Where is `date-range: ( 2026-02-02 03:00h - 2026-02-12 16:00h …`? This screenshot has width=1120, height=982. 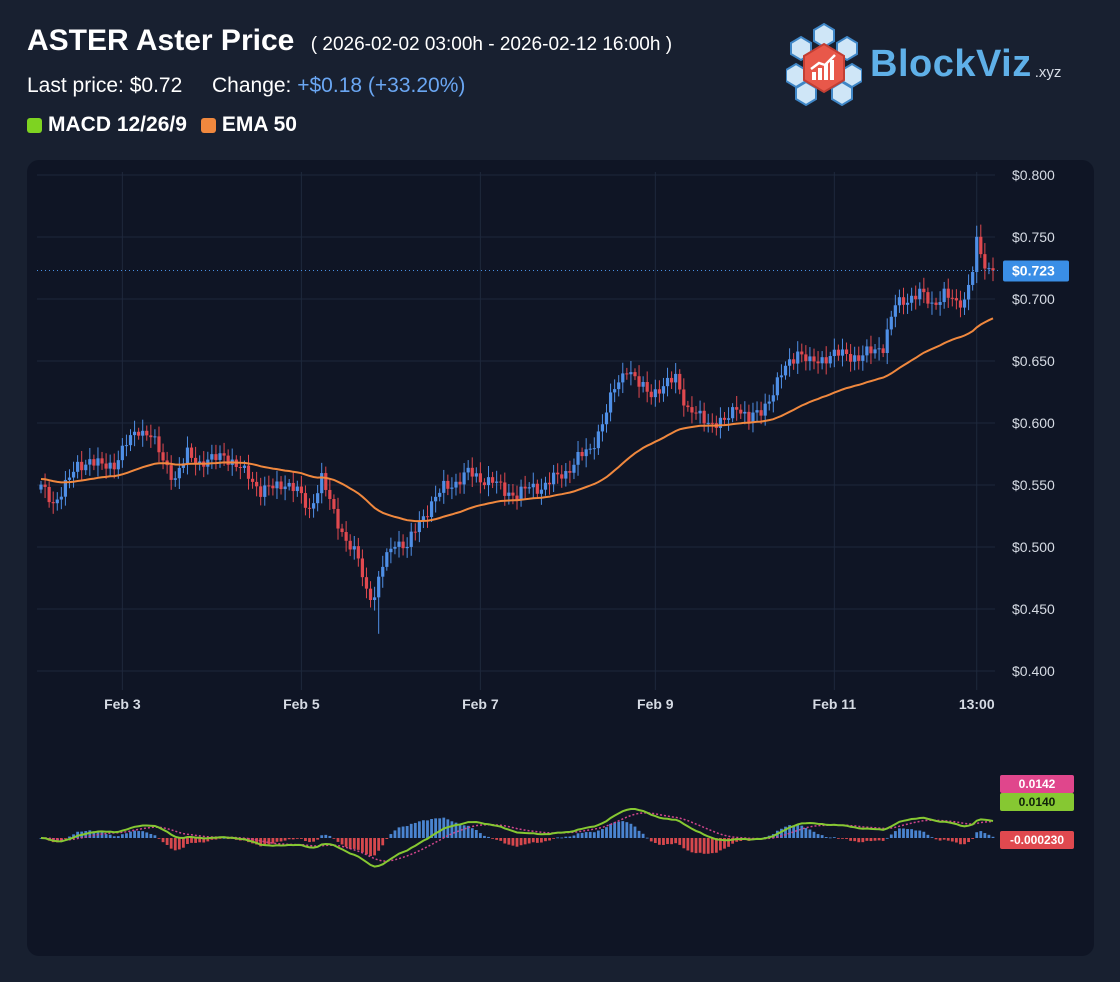 date-range: ( 2026-02-02 03:00h - 2026-02-12 16:00h … is located at coordinates (491, 44).